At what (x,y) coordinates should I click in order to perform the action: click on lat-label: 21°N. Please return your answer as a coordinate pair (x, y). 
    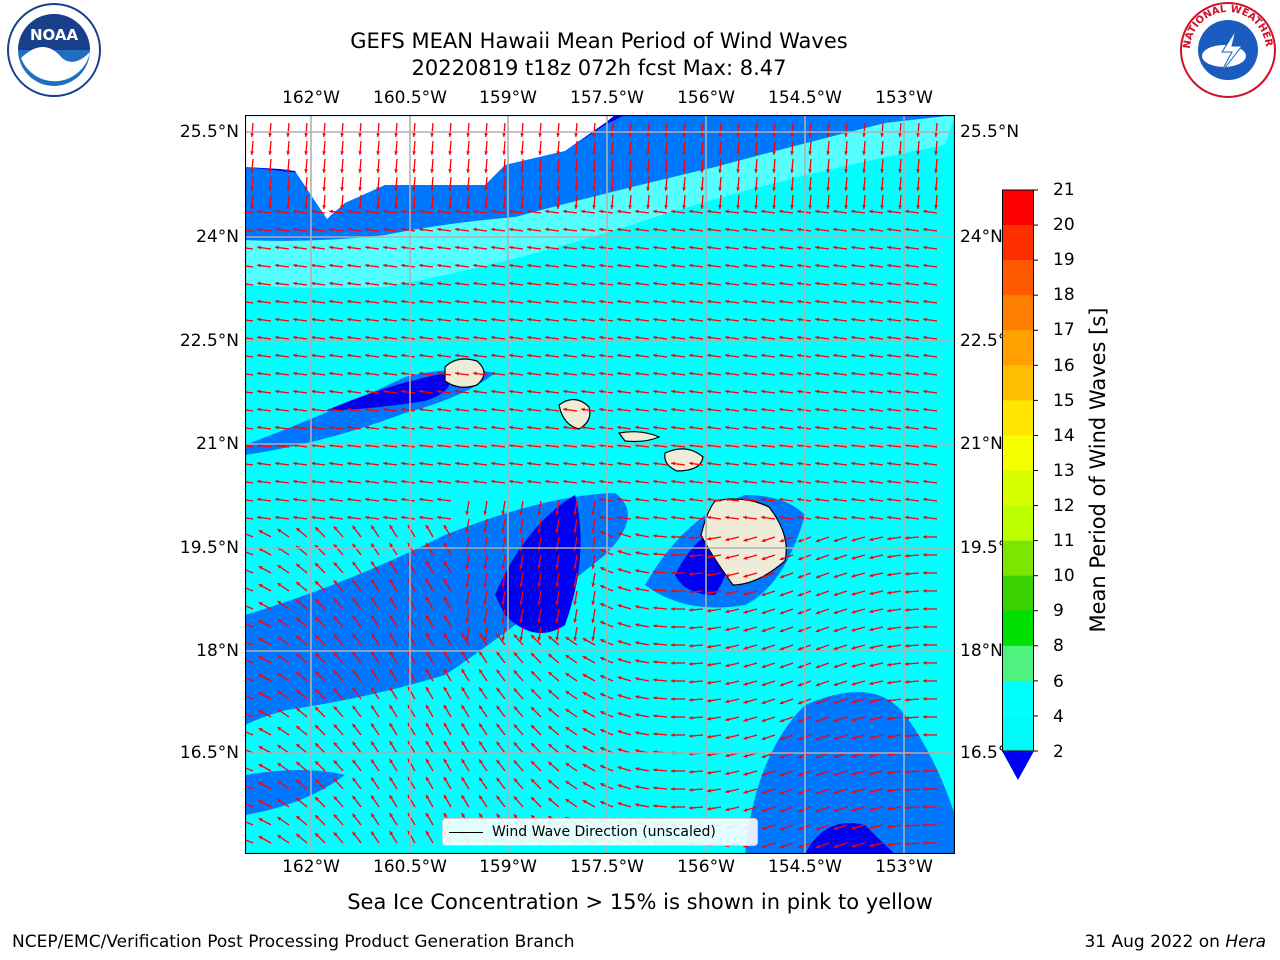
    Looking at the image, I should click on (217, 444).